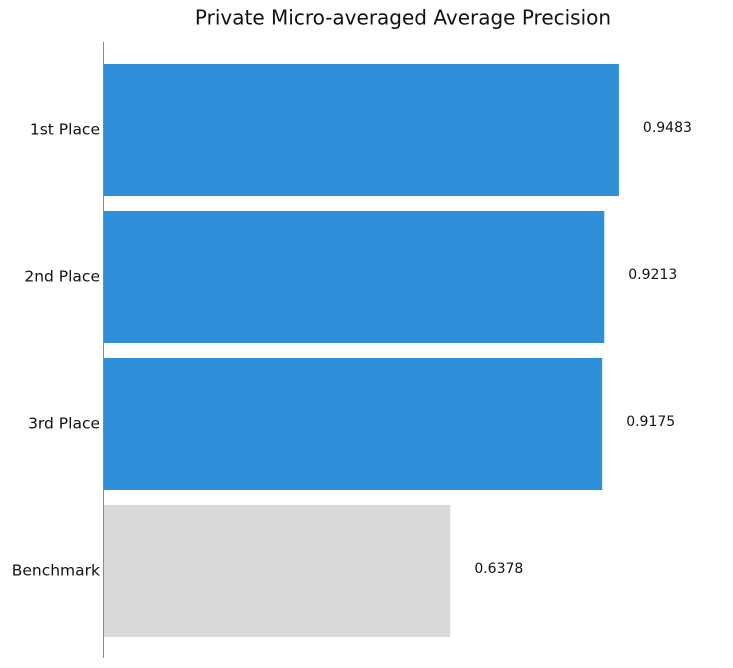 This screenshot has height=668, width=733. Describe the element at coordinates (403, 18) in the screenshot. I see `chart-title: Private Micro-averaged Average Precision` at that location.